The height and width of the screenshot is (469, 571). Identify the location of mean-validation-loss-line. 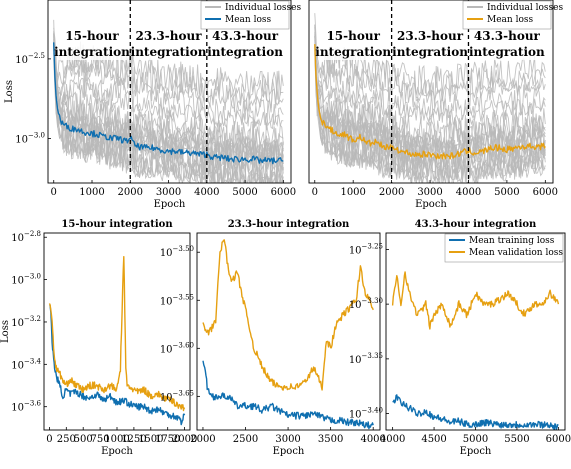
(475, 300).